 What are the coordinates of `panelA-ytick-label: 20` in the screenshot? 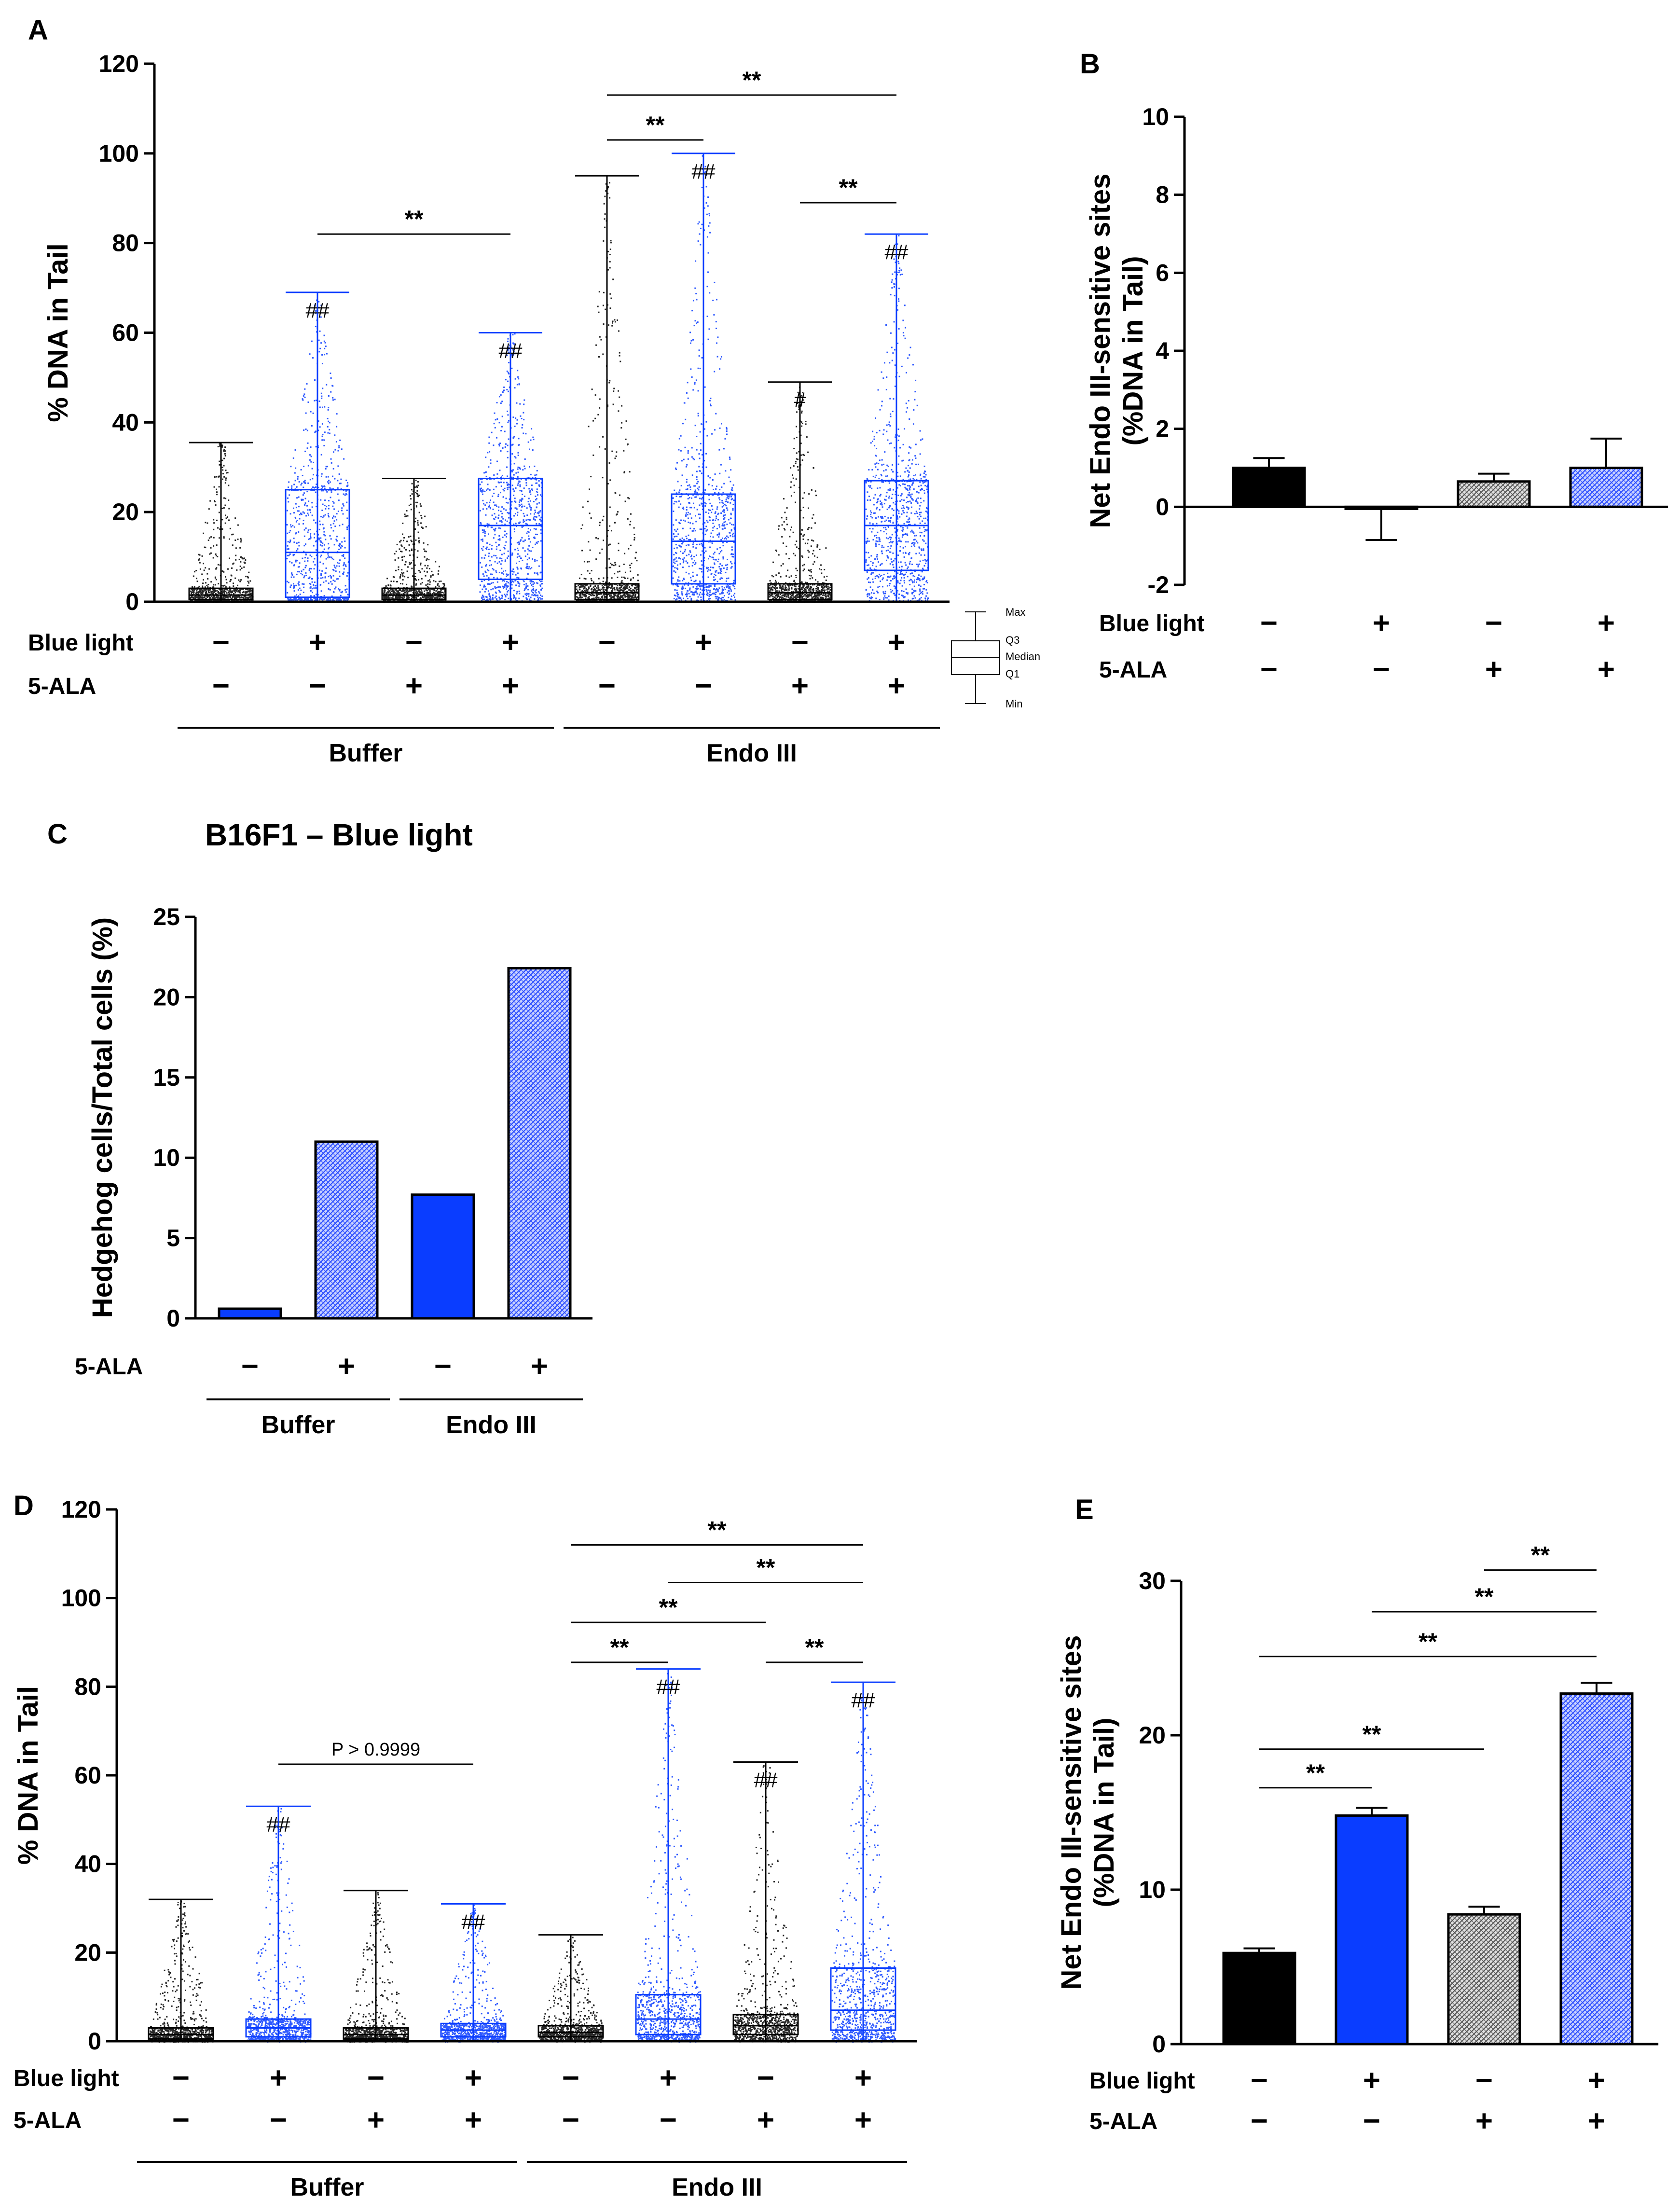 It's located at (126, 512).